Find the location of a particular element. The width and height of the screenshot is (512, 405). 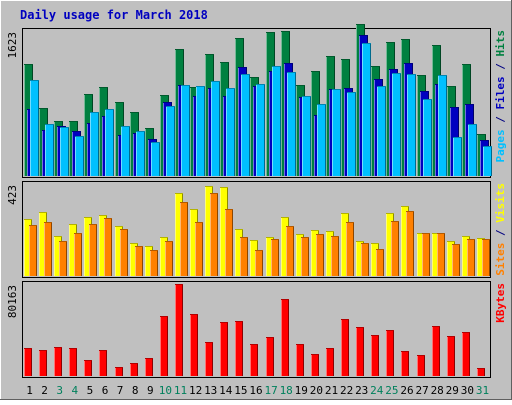

legend-part: Pages is located at coordinates (500, 145).